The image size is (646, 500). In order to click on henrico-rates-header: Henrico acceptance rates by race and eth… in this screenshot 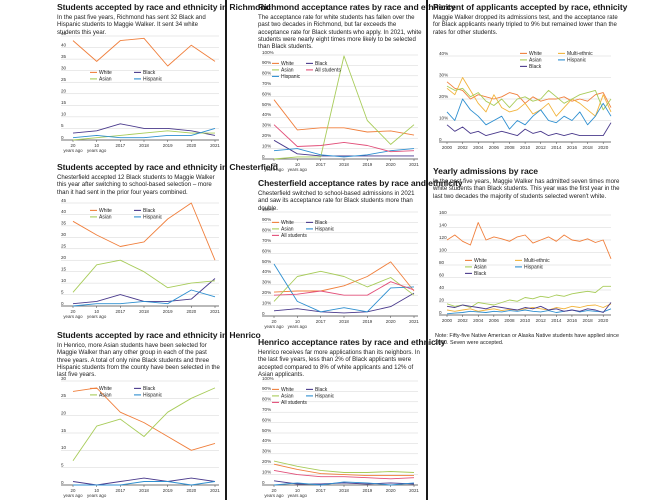, I will do `click(352, 357)`.